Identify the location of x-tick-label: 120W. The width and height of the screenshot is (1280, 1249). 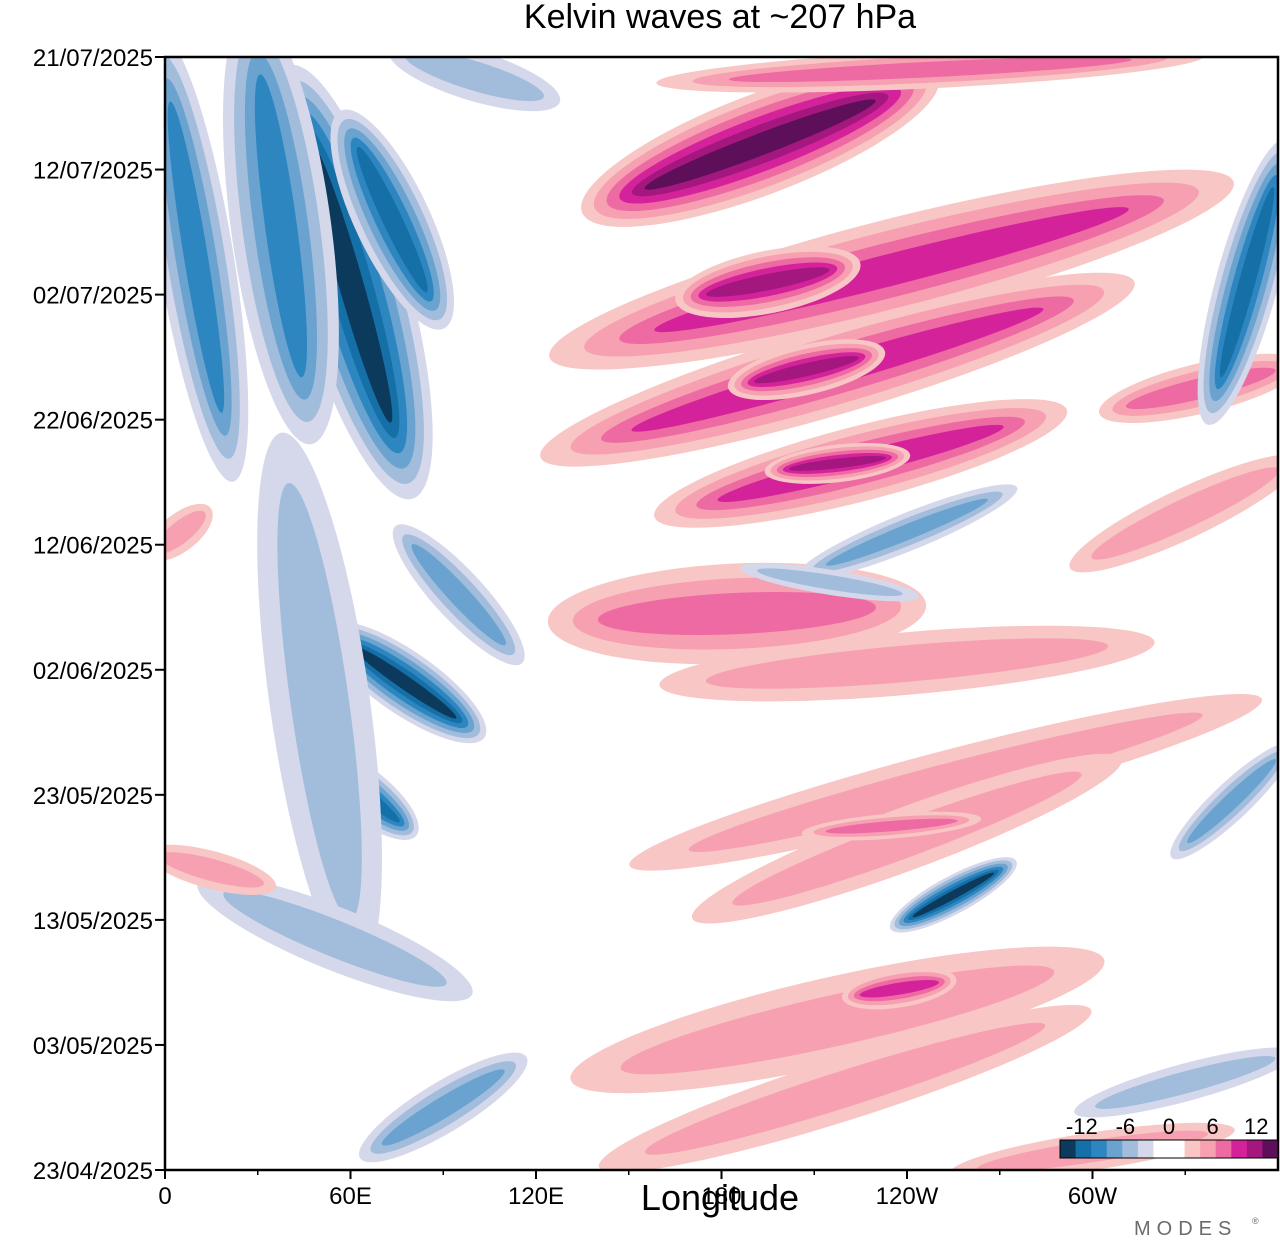
(907, 1196).